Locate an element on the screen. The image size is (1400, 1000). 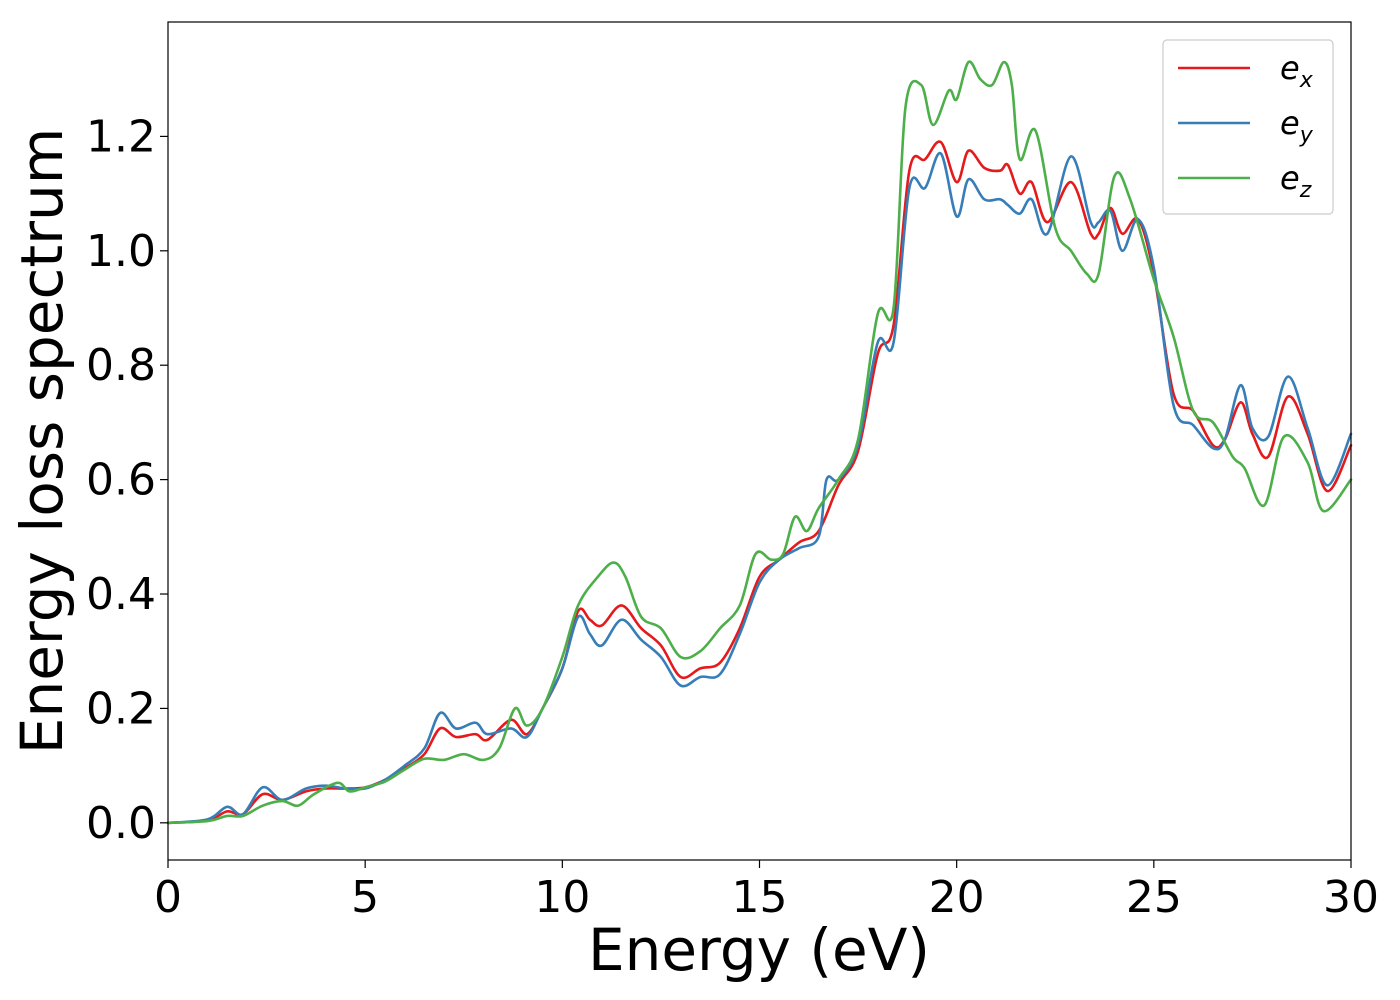
y-tick-label: 0.8 is located at coordinates (121, 365).